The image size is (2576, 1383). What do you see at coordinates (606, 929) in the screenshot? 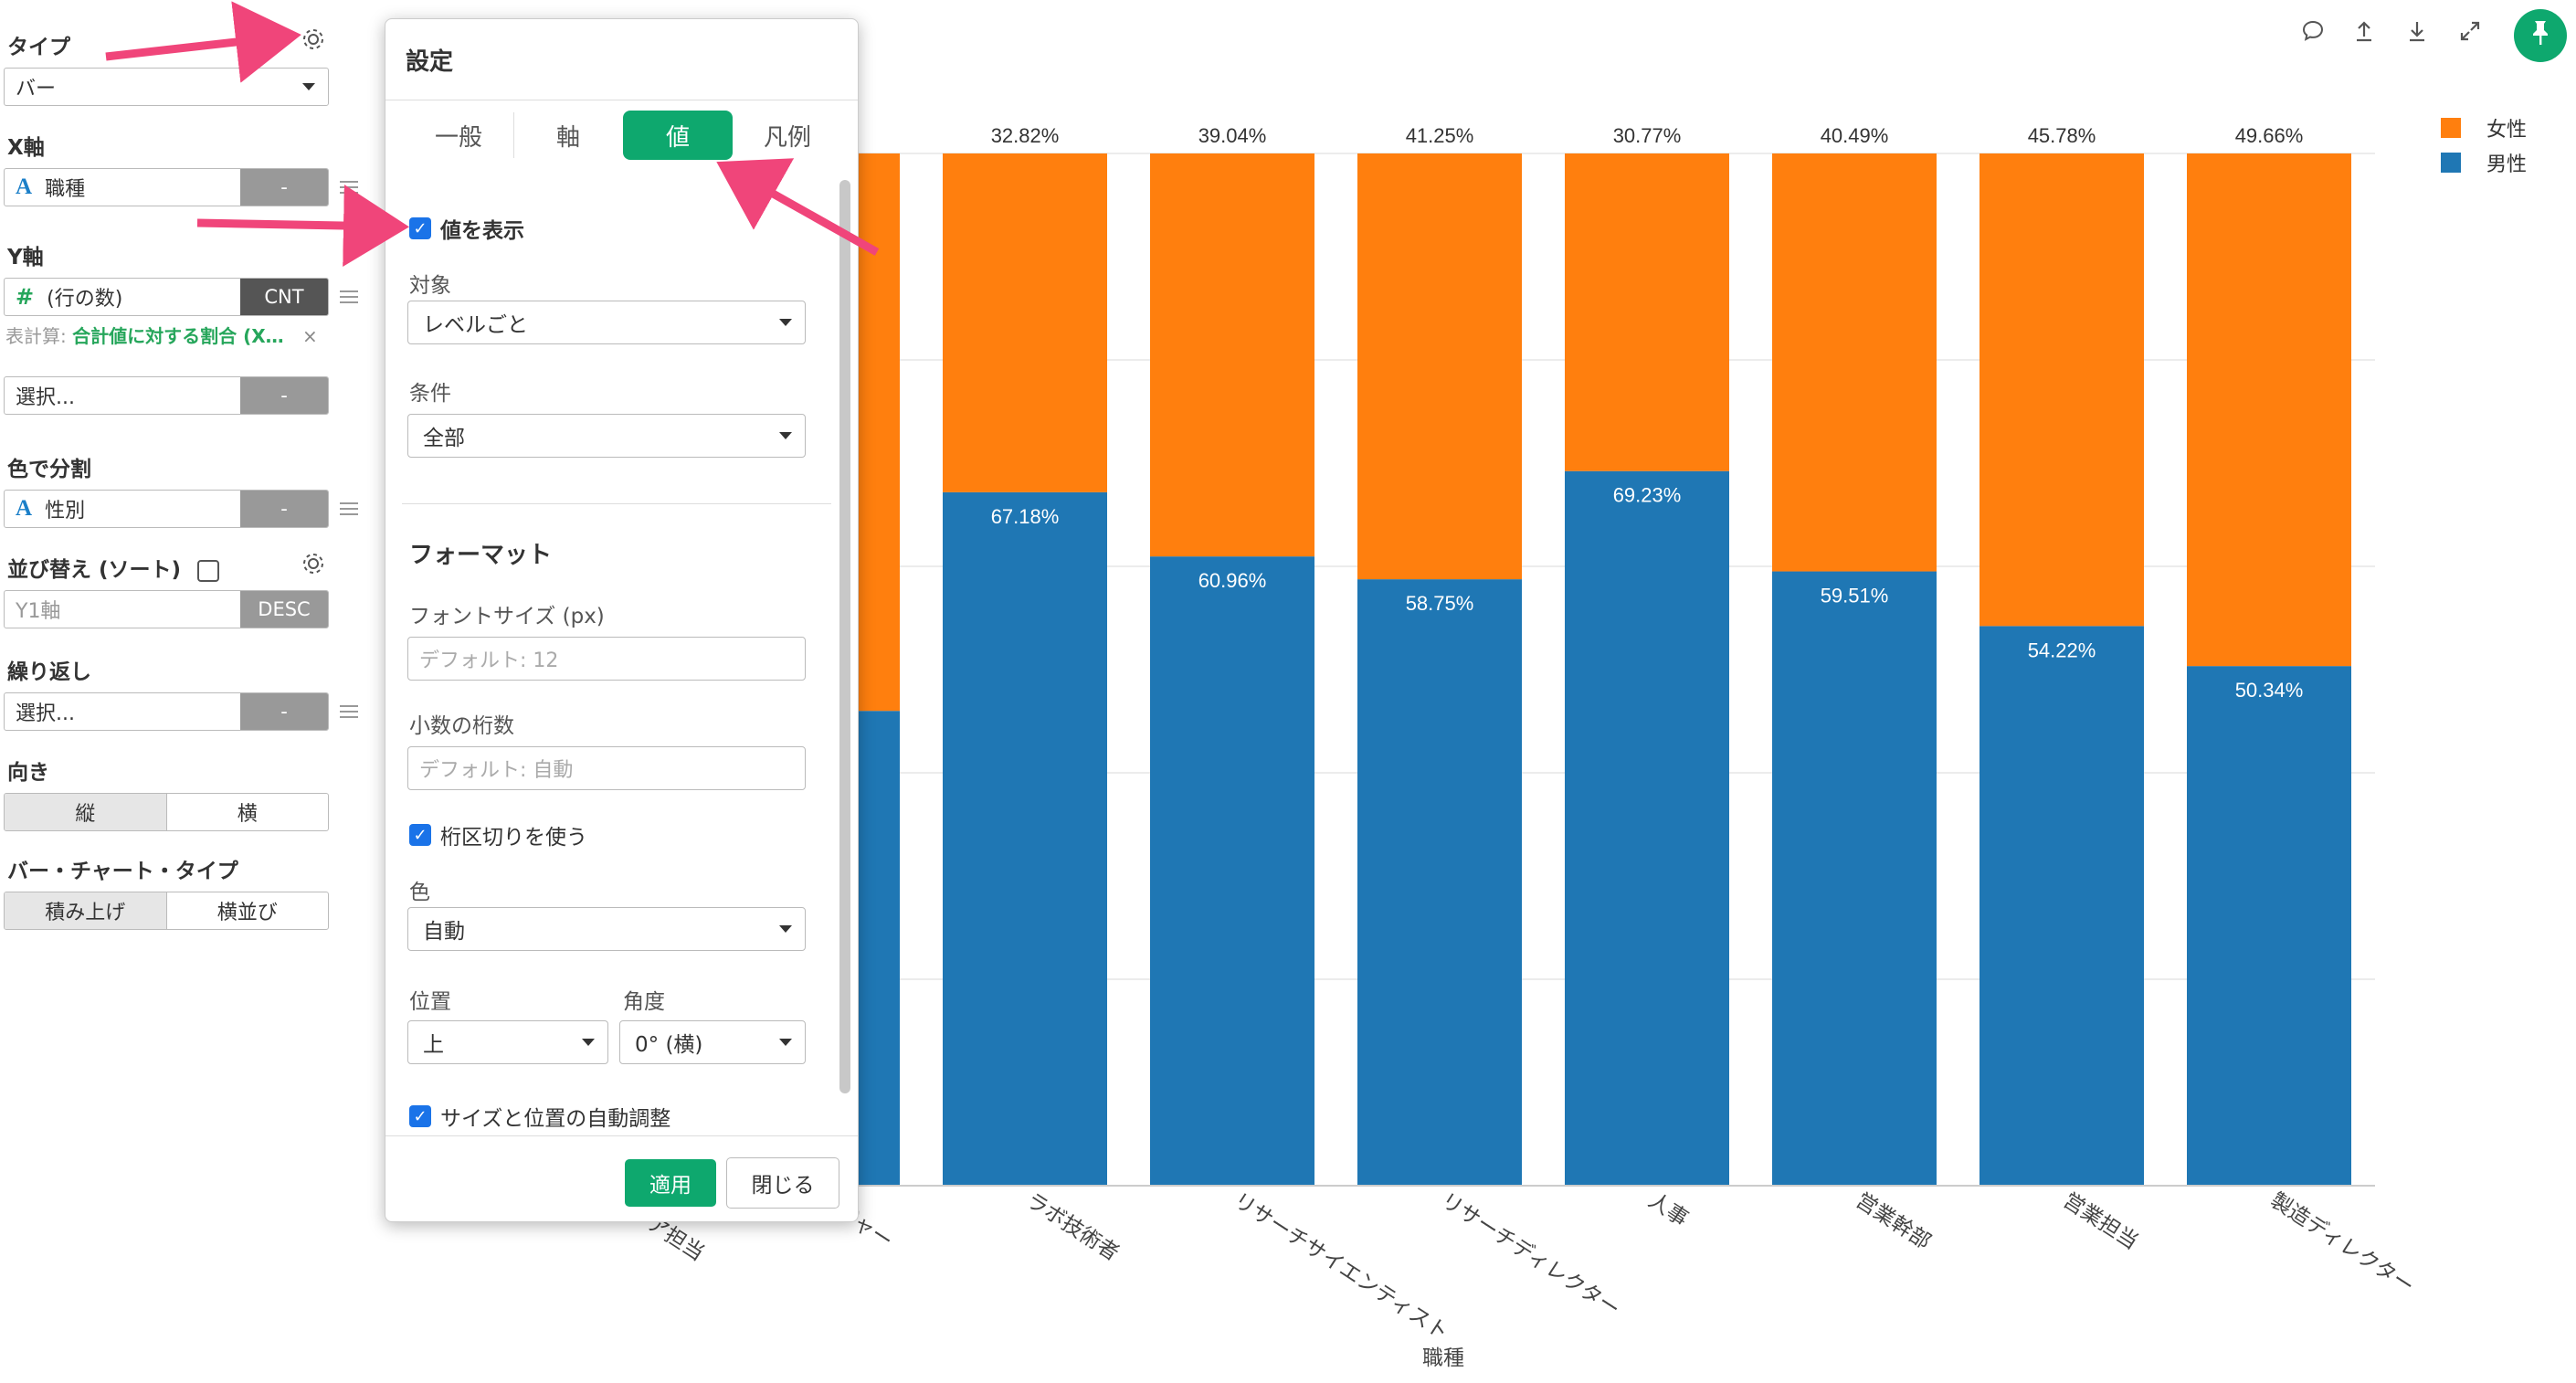
I see `color-select: 自動` at bounding box center [606, 929].